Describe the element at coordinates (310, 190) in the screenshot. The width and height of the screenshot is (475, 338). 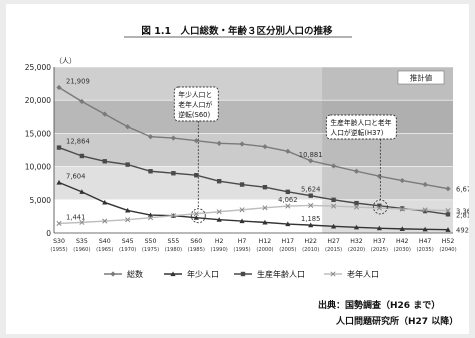
I see `data-label: 5,624` at that location.